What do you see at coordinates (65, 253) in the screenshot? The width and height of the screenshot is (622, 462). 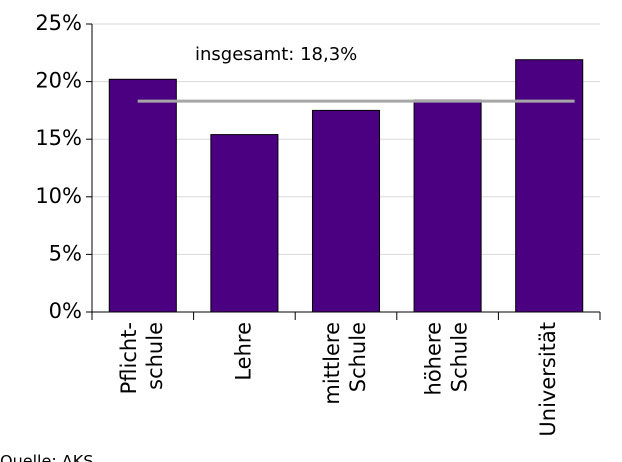 I see `y-tick-label: 5%` at bounding box center [65, 253].